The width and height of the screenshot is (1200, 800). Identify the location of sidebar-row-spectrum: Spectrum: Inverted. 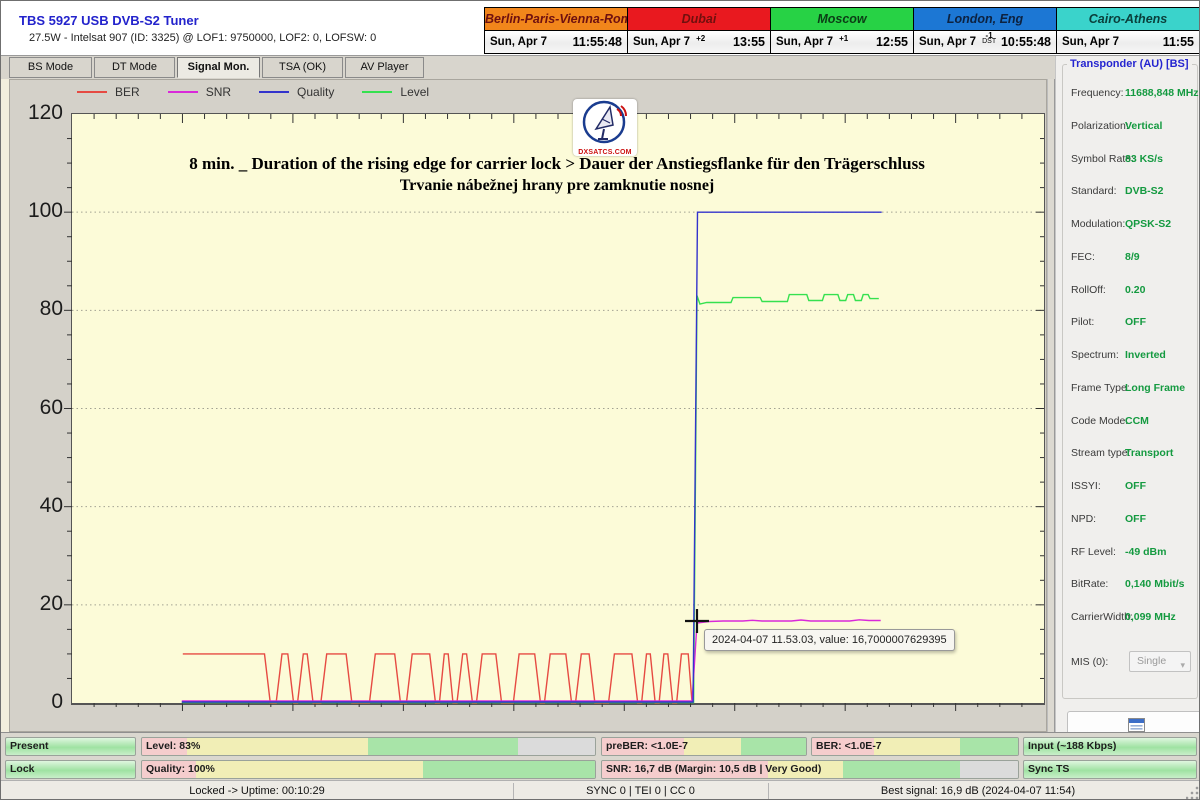
(1130, 356).